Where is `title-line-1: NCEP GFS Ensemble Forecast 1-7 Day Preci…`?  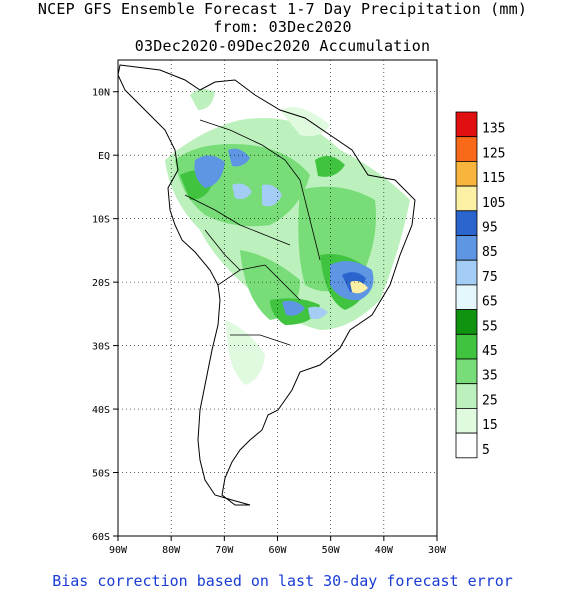 title-line-1: NCEP GFS Ensemble Forecast 1-7 Day Preci… is located at coordinates (282, 9).